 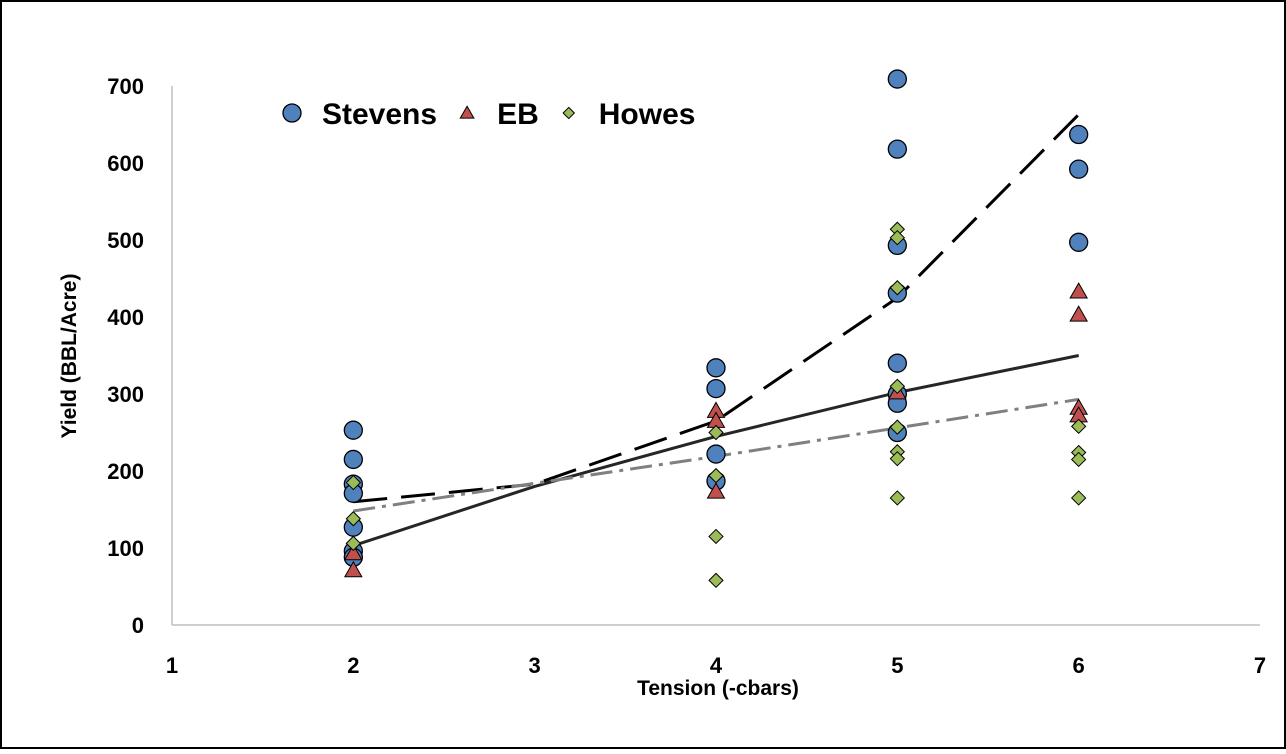 What do you see at coordinates (716, 665) in the screenshot?
I see `x-tick-label: 4` at bounding box center [716, 665].